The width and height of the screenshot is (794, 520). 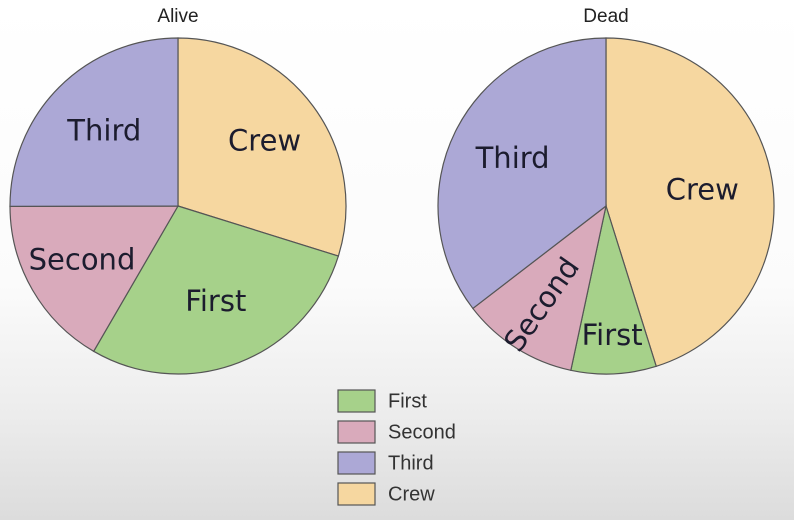 I want to click on legend-swatch-first, so click(x=356, y=401).